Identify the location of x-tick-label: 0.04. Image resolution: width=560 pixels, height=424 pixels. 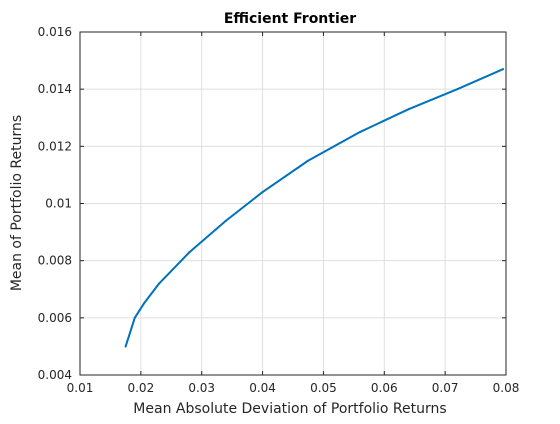
(262, 388).